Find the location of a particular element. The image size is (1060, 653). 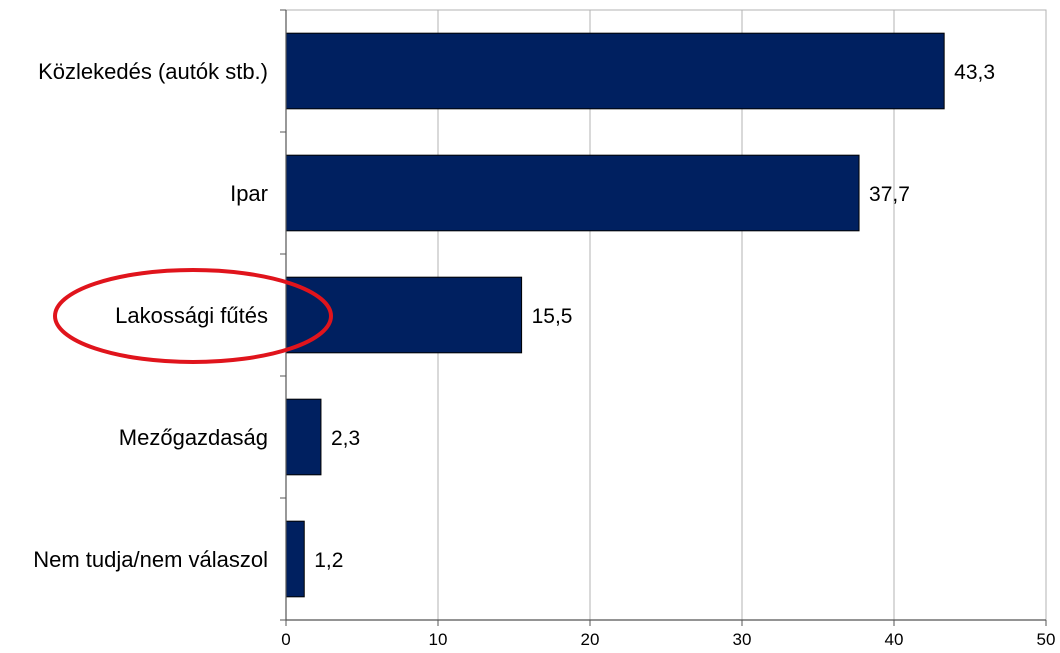

x-tick-label: 30 is located at coordinates (742, 639).